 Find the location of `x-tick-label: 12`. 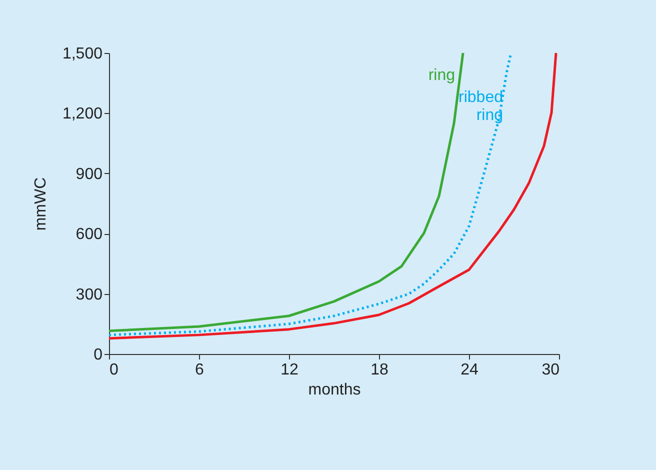

x-tick-label: 12 is located at coordinates (289, 370).